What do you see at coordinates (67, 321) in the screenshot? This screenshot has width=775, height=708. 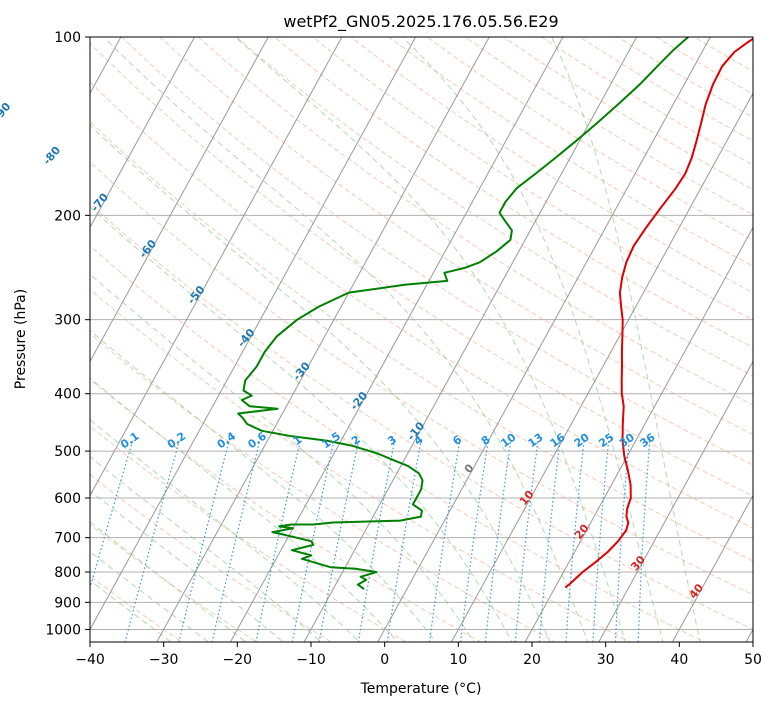 I see `y-tick-label: 300` at bounding box center [67, 321].